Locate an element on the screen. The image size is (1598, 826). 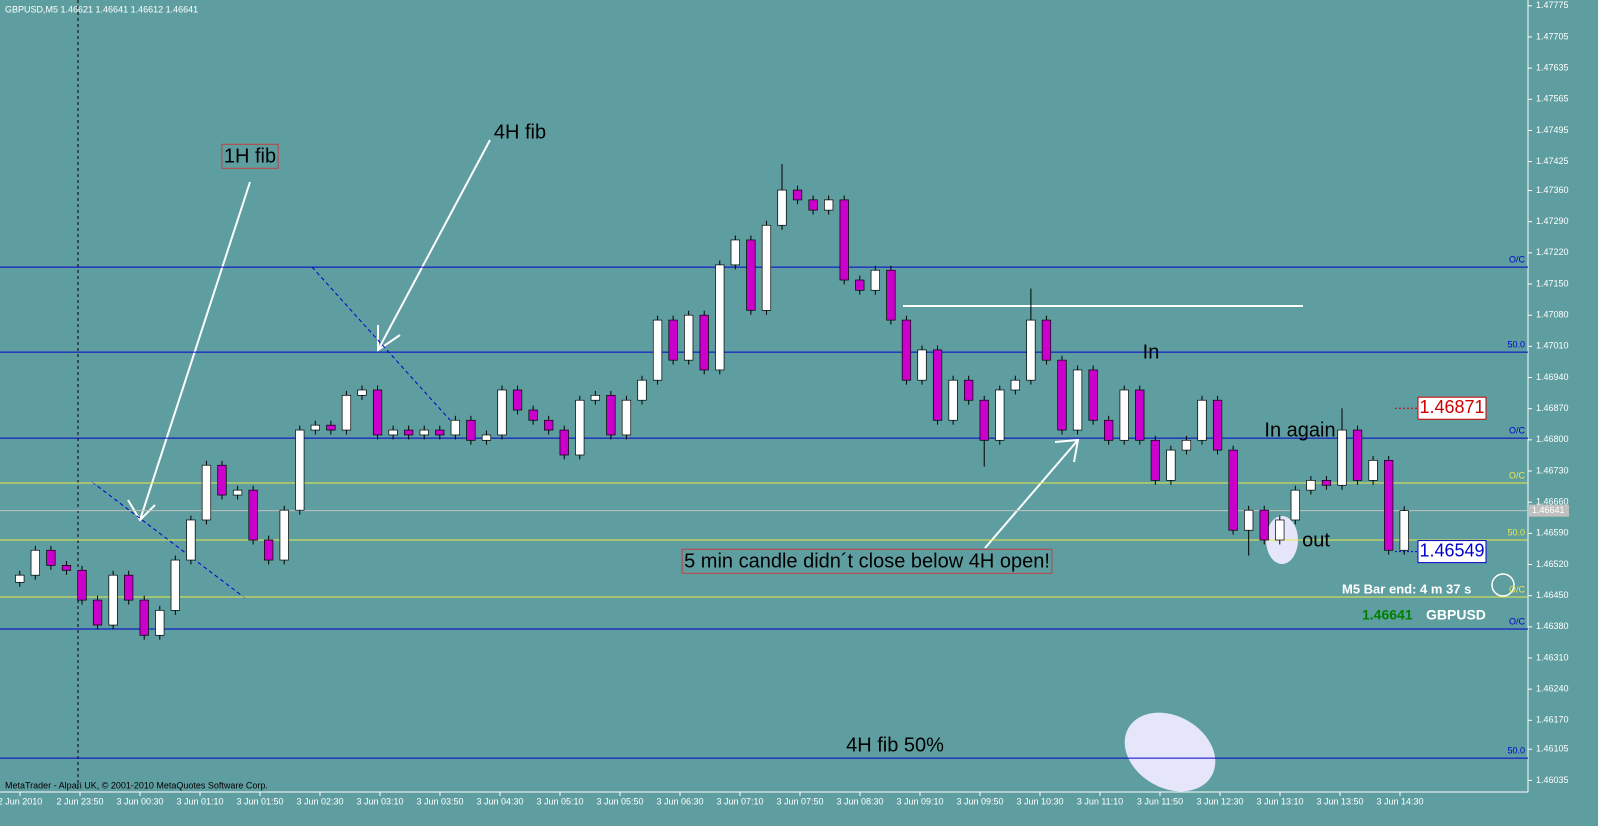
highlight is located at coordinates (1170, 752).